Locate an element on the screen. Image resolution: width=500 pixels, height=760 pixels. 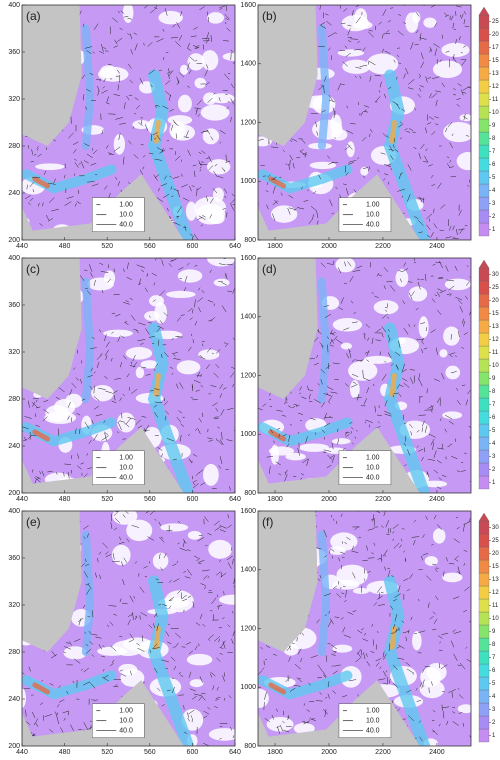
y-tick-label: 320 is located at coordinates (14, 352).